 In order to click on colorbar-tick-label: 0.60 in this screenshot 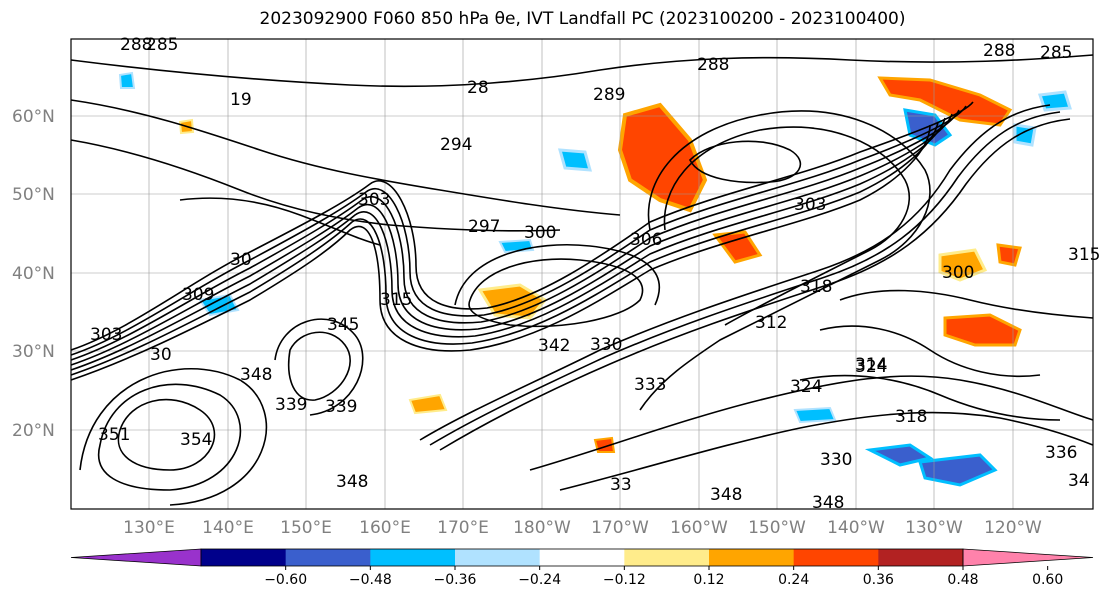, I will do `click(1047, 580)`.